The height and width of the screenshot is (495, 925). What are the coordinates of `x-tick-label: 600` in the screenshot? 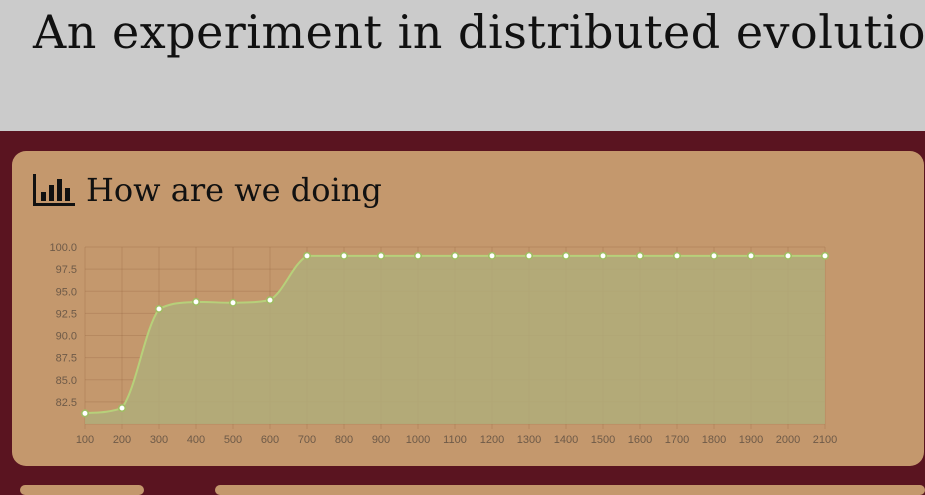 It's located at (270, 440).